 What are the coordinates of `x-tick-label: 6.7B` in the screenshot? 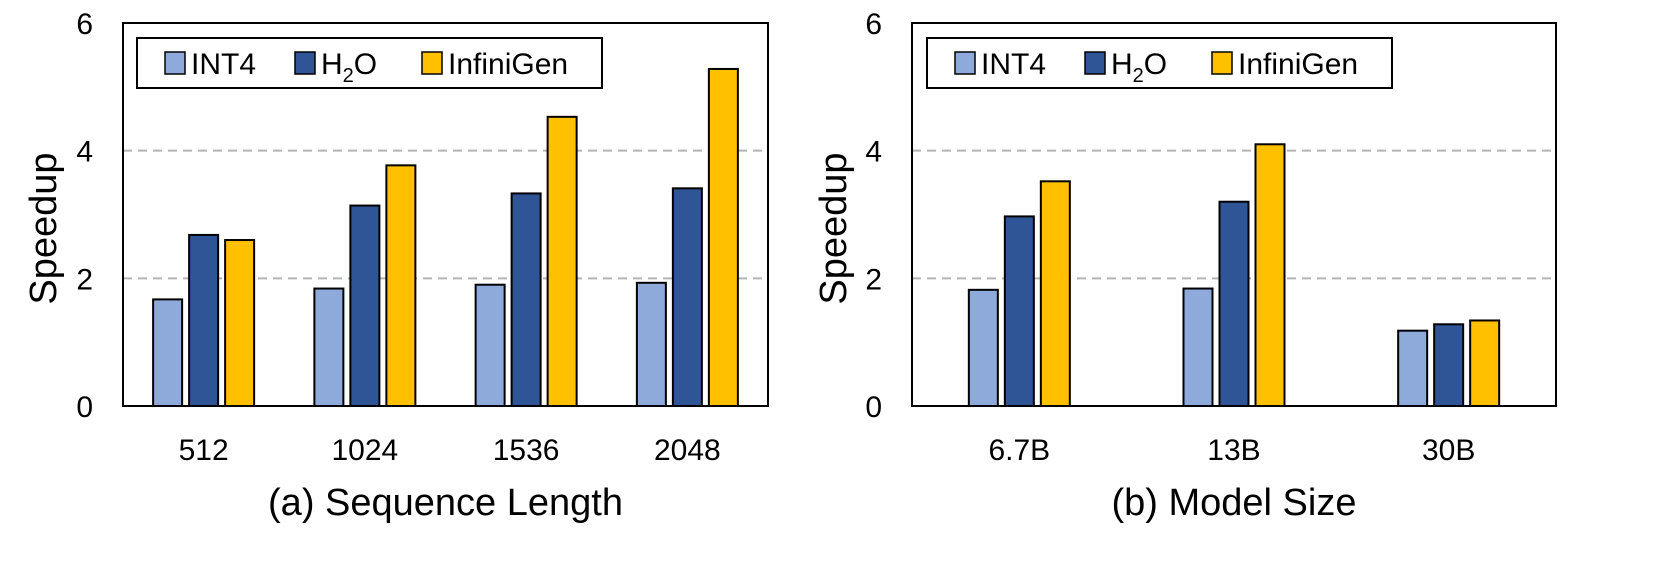 It's located at (1019, 450).